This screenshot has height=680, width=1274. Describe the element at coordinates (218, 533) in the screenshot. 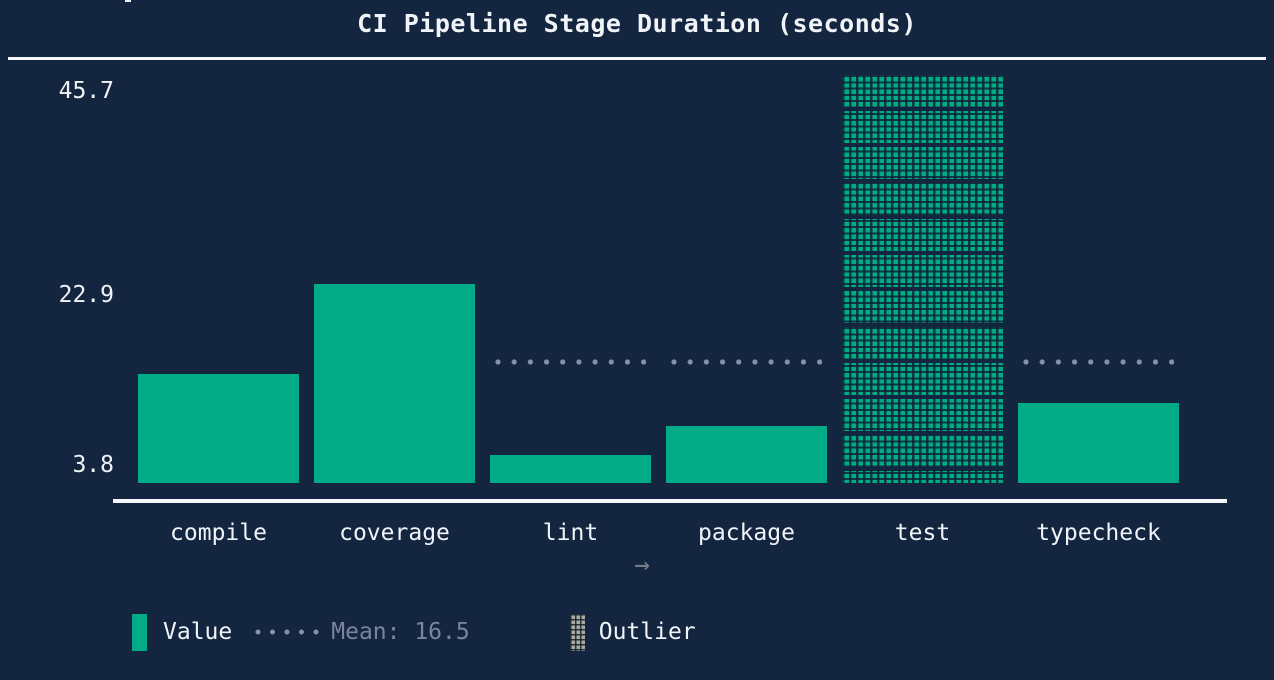

I see `x-tick-label-compile: compile` at that location.